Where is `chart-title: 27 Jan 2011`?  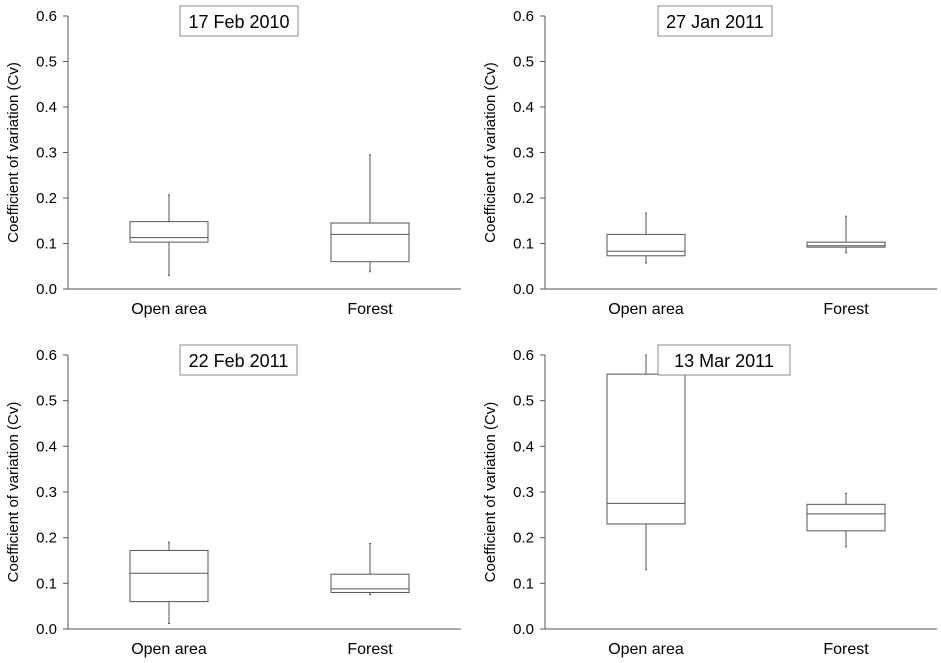 chart-title: 27 Jan 2011 is located at coordinates (715, 22).